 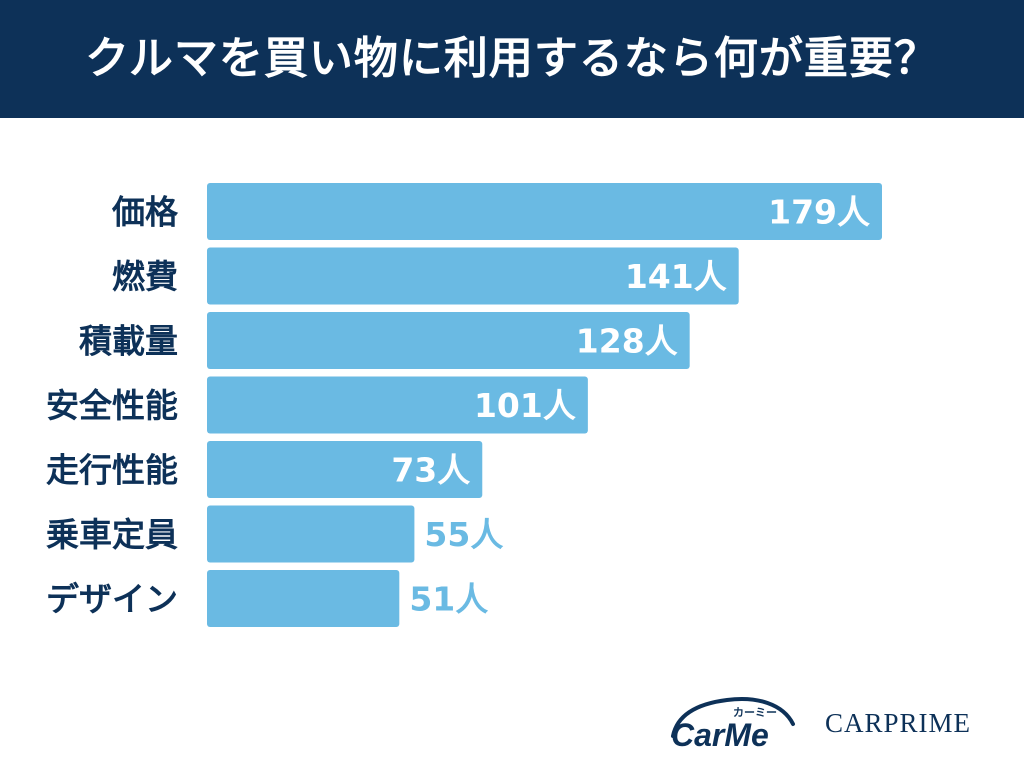 I want to click on carme-logo: カーミー CarMe, so click(x=733, y=725).